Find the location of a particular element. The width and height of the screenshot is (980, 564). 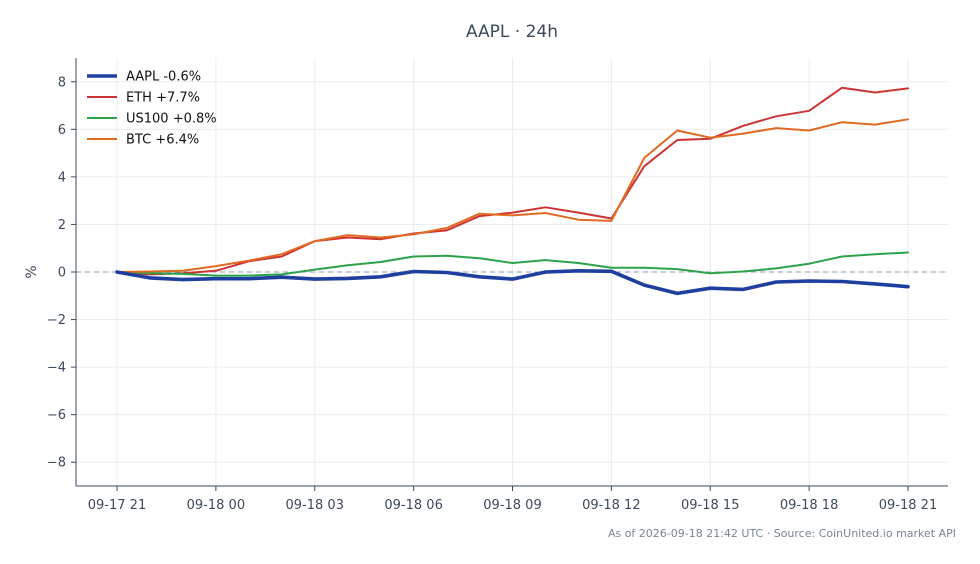

legend-label: ETH +7.7% is located at coordinates (163, 98).